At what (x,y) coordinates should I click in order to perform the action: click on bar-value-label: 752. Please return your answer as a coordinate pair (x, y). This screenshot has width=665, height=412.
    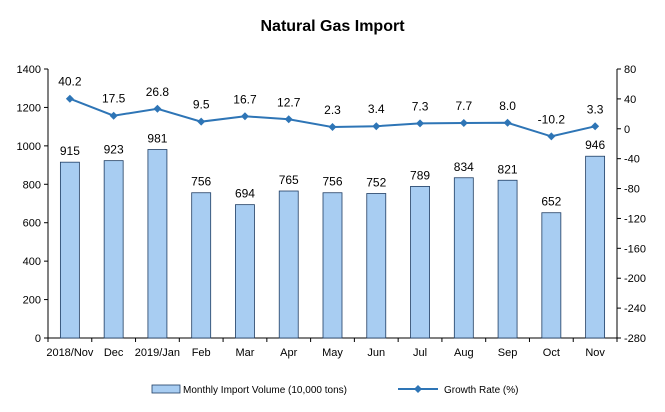
    Looking at the image, I should click on (376, 183).